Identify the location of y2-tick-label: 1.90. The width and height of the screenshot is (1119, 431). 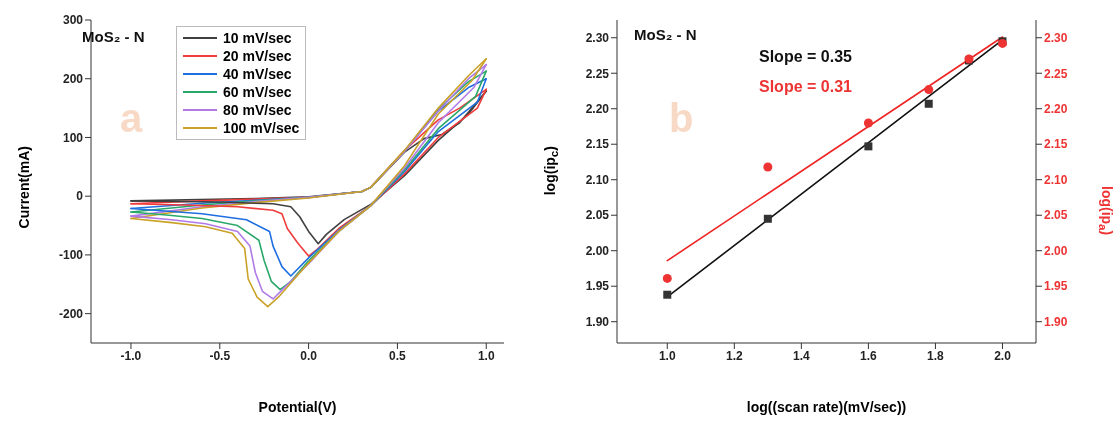
(1056, 321).